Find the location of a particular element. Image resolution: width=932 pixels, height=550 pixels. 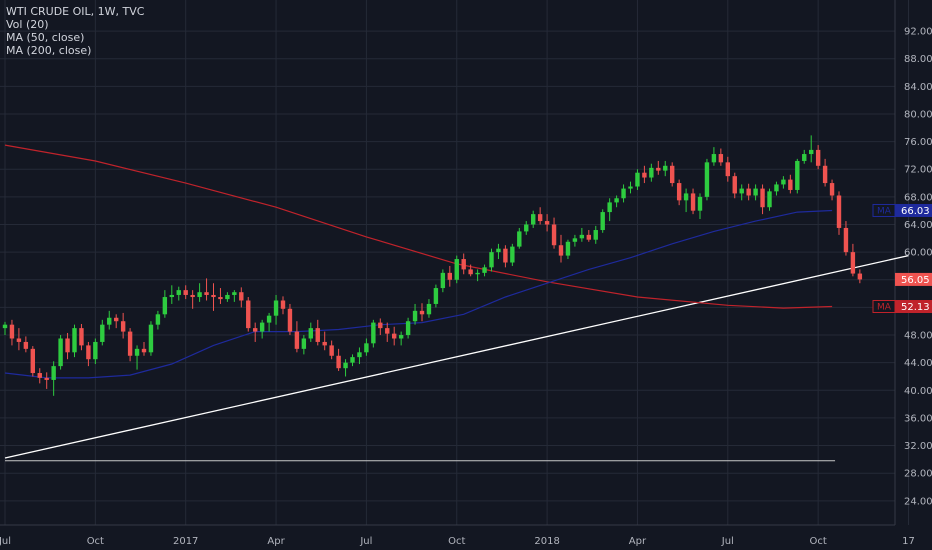

legend-symbol: WTI CRUDE OIL, 1W, TVC is located at coordinates (75, 11).